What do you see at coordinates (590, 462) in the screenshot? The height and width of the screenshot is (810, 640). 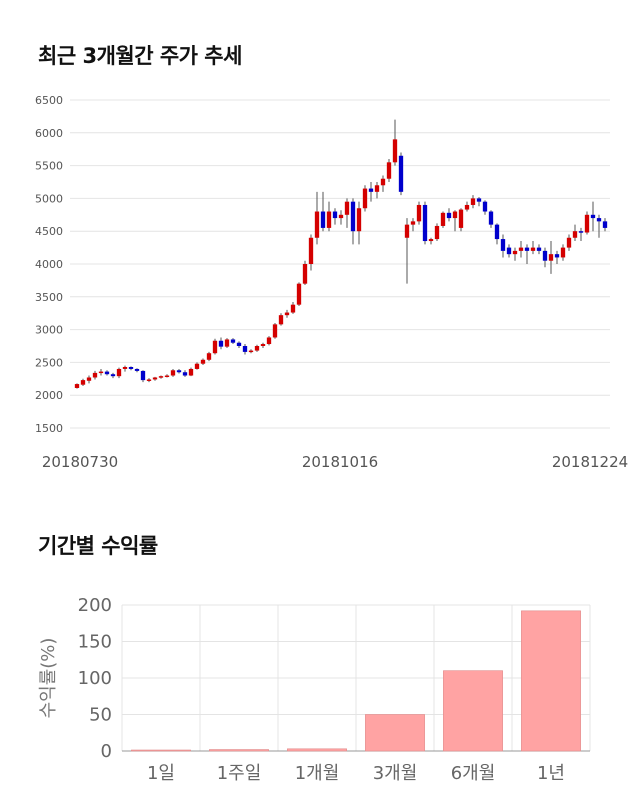 I see `x-tick-label: 20181224` at bounding box center [590, 462].